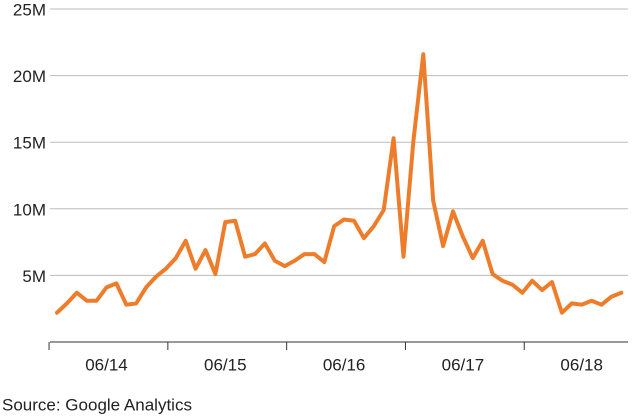 Image resolution: width=632 pixels, height=418 pixels. I want to click on x-tick-label: 06/15, so click(225, 364).